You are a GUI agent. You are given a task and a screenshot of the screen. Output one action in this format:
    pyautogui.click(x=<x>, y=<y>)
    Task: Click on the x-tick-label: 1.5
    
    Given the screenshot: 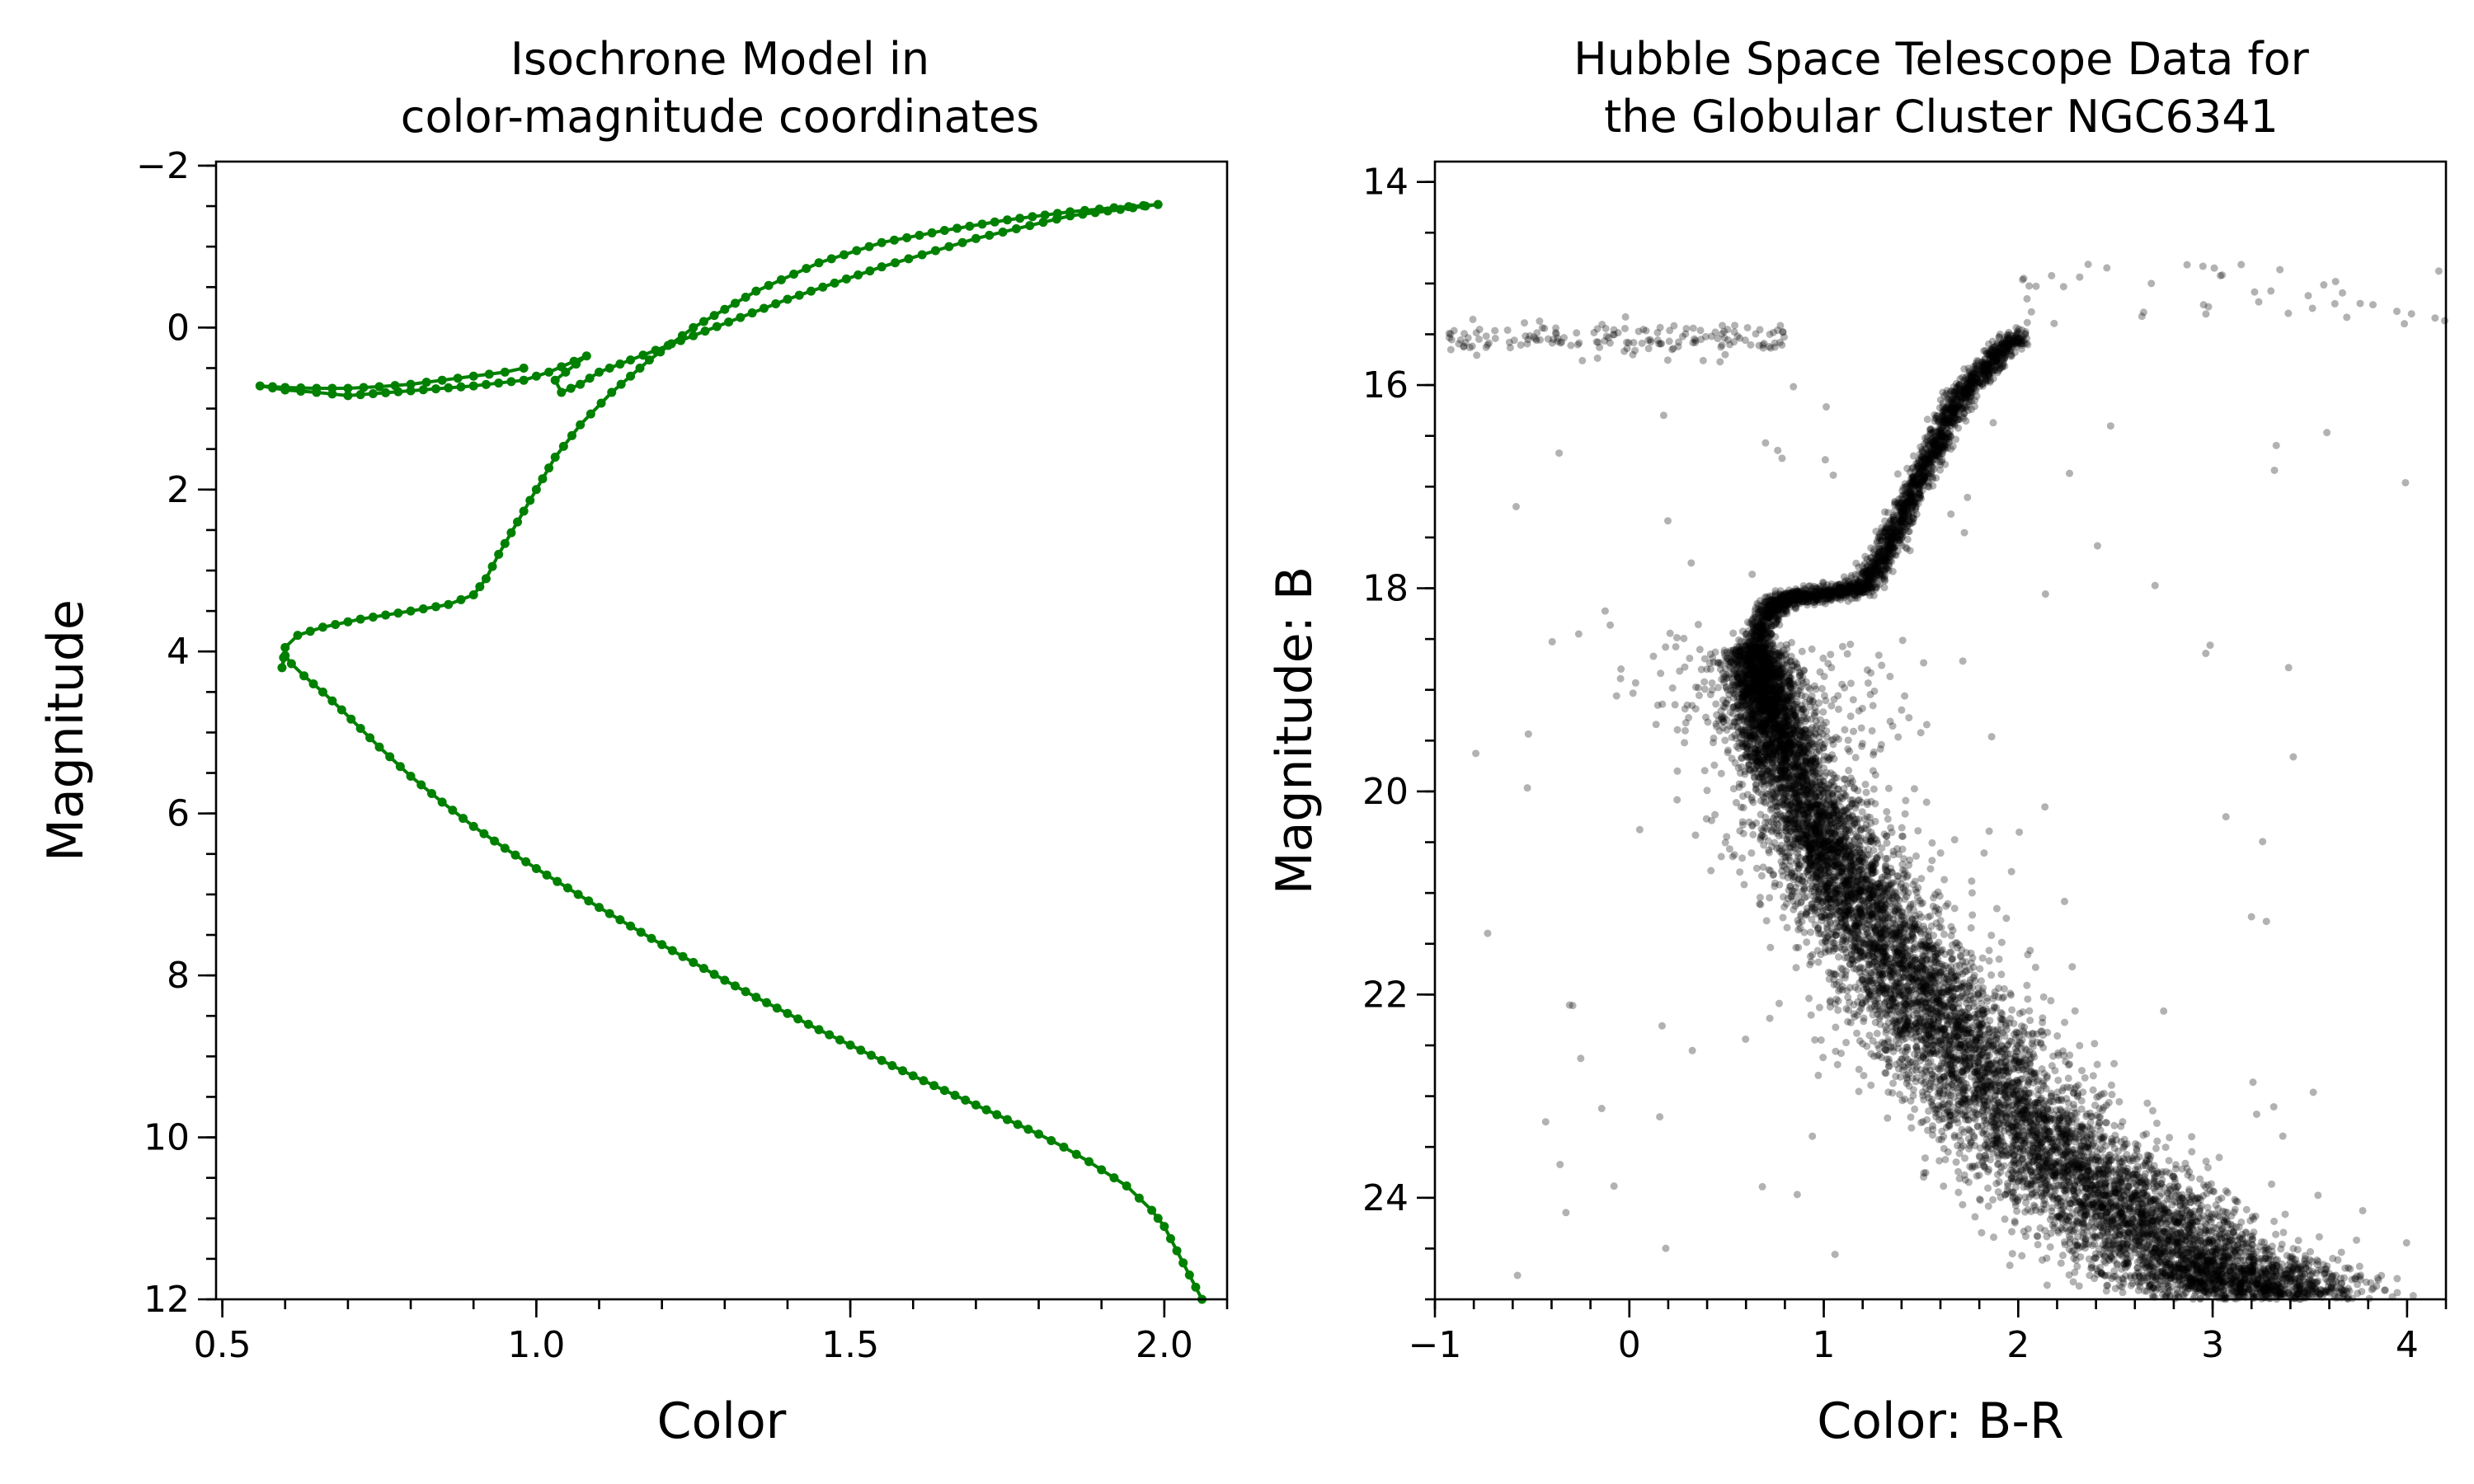 What is the action you would take?
    pyautogui.click(x=850, y=1345)
    